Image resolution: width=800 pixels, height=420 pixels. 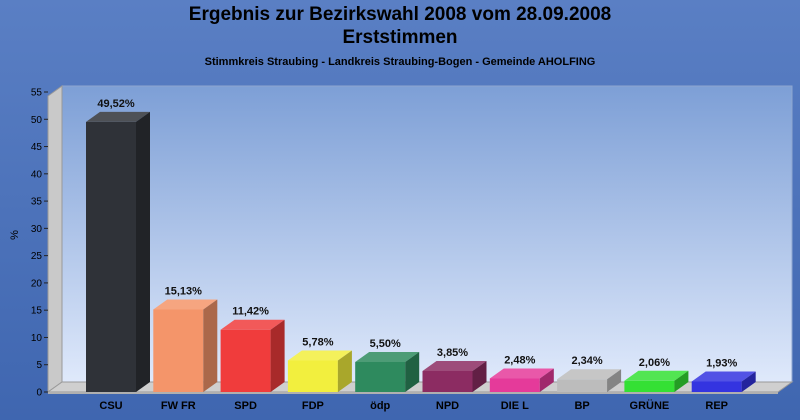 I want to click on bar-value-label: 2,34%, so click(x=586, y=361).